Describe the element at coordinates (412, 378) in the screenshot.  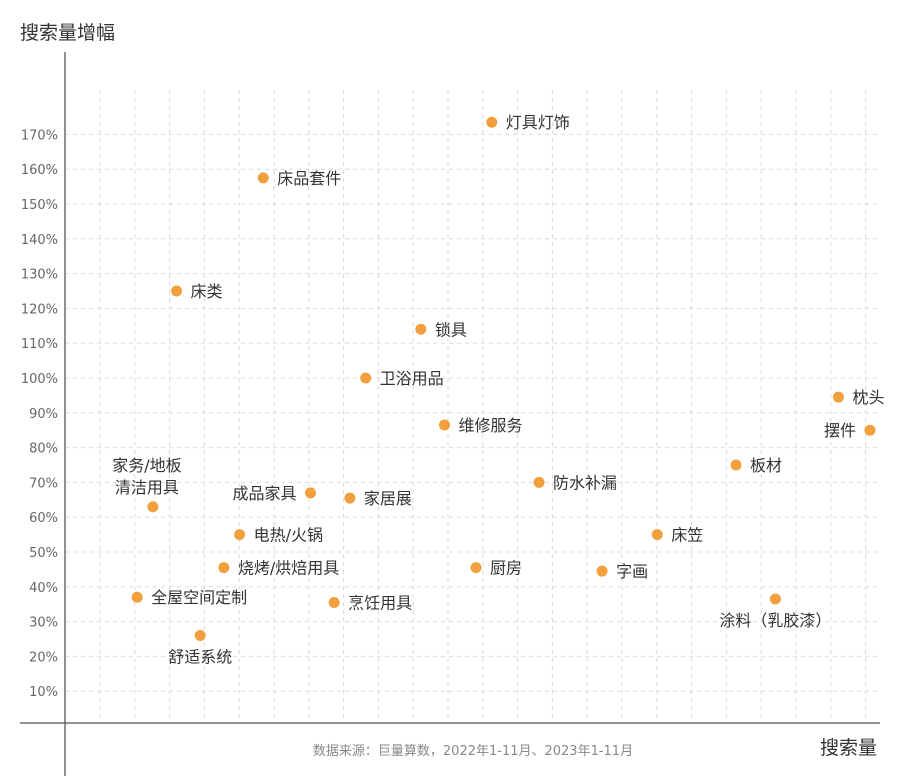
I see `point-label: 卫浴用品` at that location.